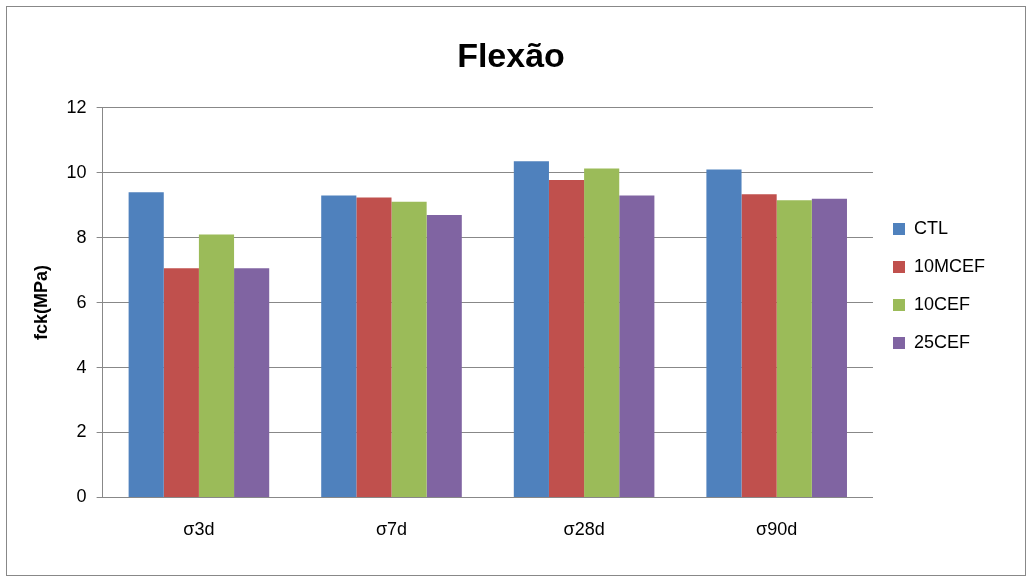 This screenshot has width=1033, height=580. I want to click on y-axis-title: fck(MPa), so click(40, 303).